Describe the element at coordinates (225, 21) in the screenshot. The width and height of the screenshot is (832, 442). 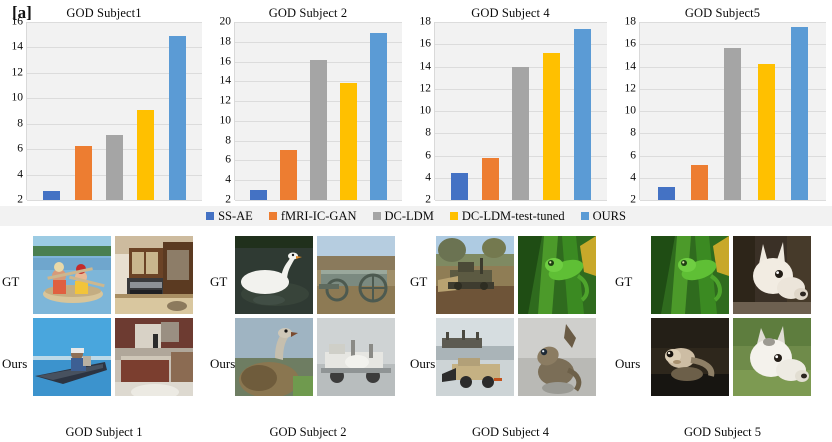
I see `y-tick-label: 20` at that location.